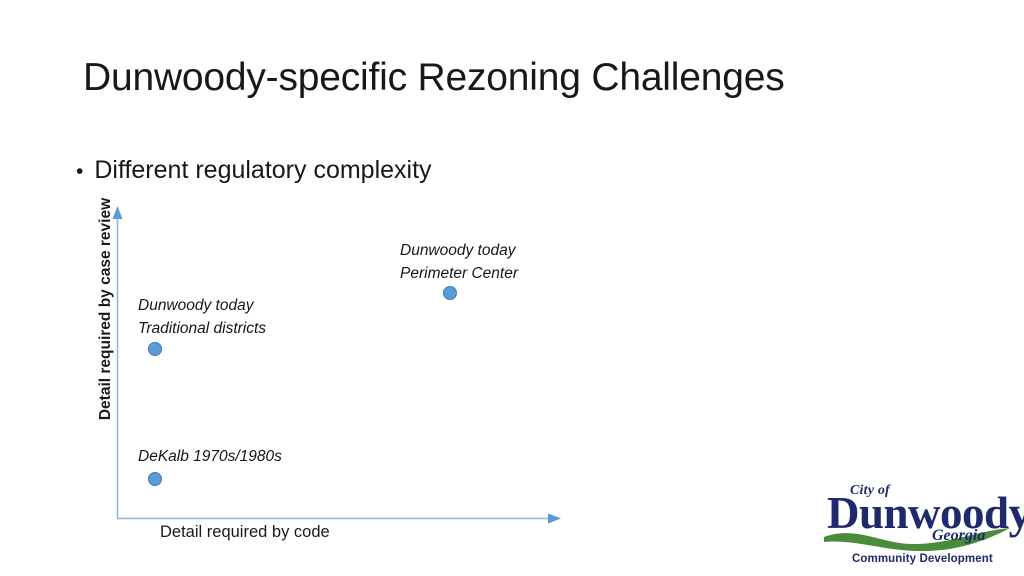 This screenshot has height=576, width=1024. Describe the element at coordinates (245, 532) in the screenshot. I see `x-axis-title: Detail required by code` at that location.